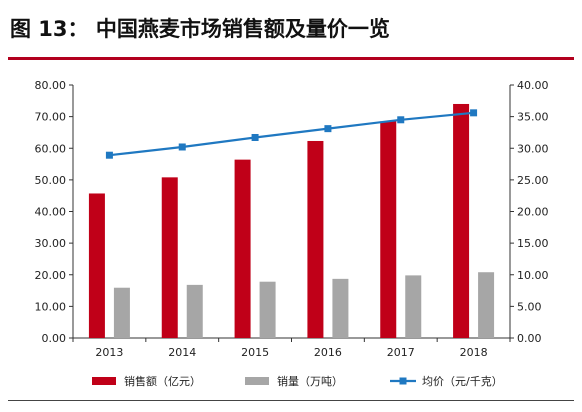  What do you see at coordinates (109, 352) in the screenshot?
I see `x-tick-label: 2013` at bounding box center [109, 352].